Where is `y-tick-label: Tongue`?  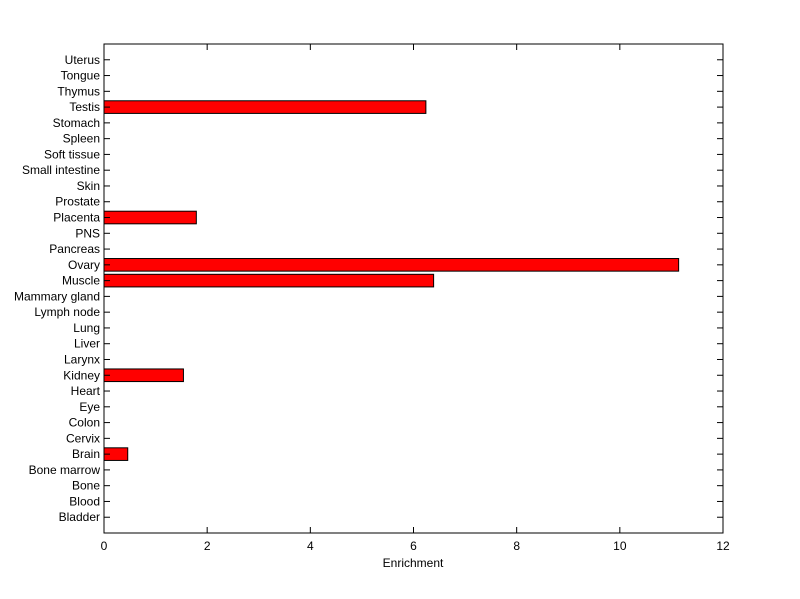
y-tick-label: Tongue is located at coordinates (81, 76).